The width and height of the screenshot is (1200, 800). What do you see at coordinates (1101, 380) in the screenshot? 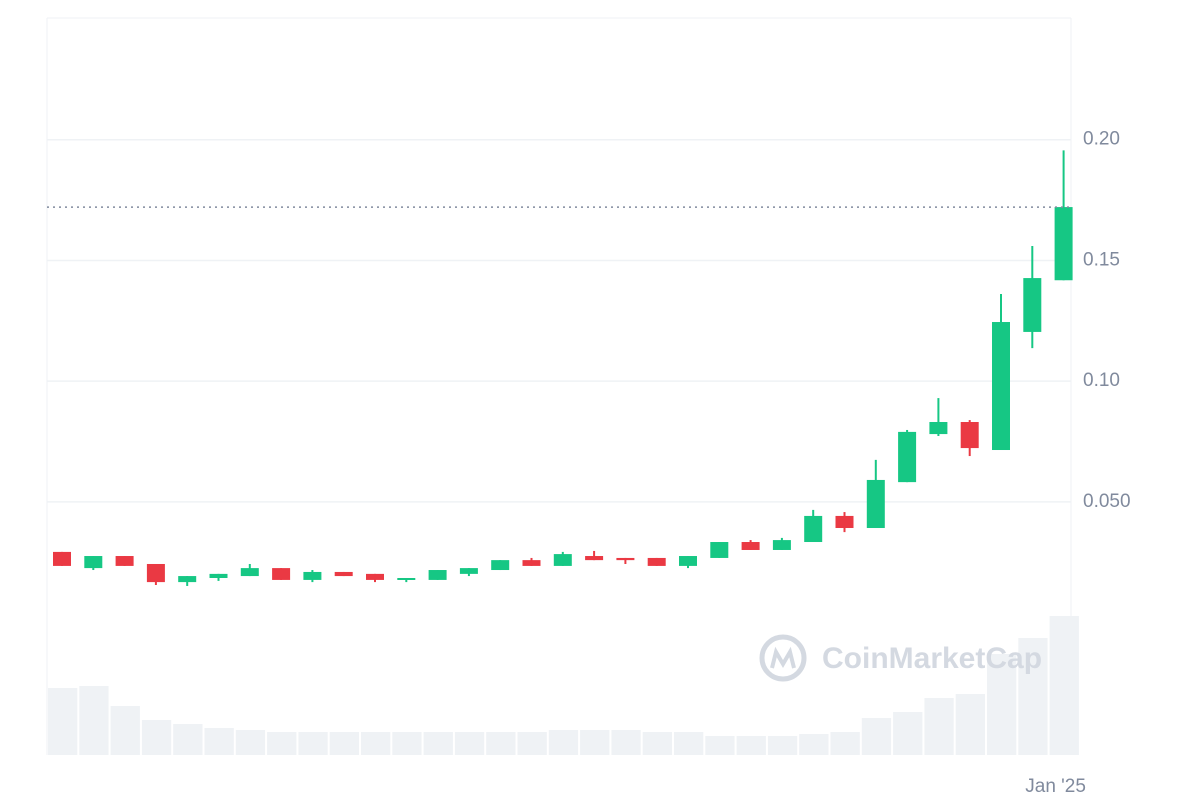
I see `y-tick-label: 0.10` at bounding box center [1101, 380].